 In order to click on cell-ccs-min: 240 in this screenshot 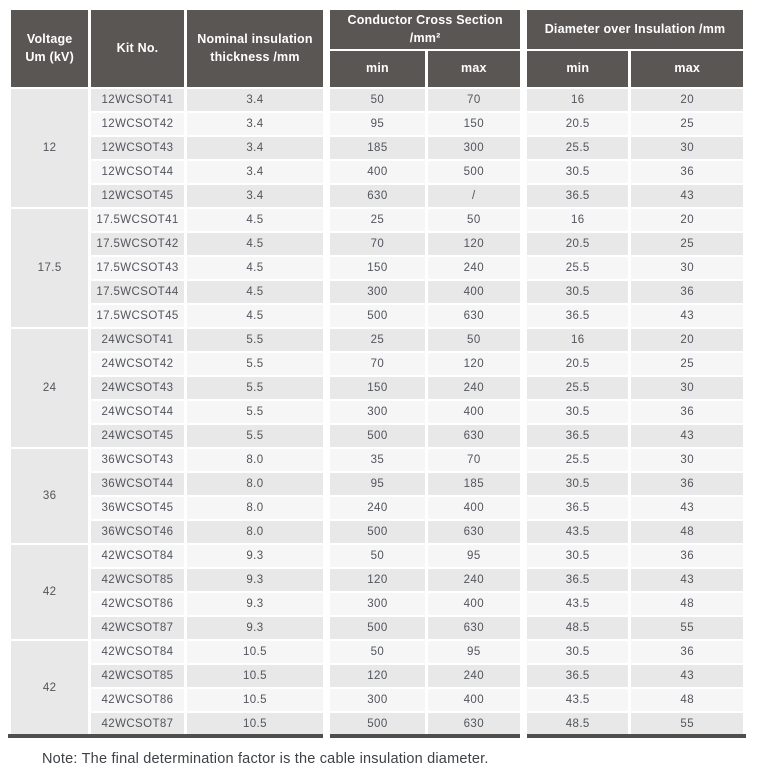, I will do `click(375, 508)`.